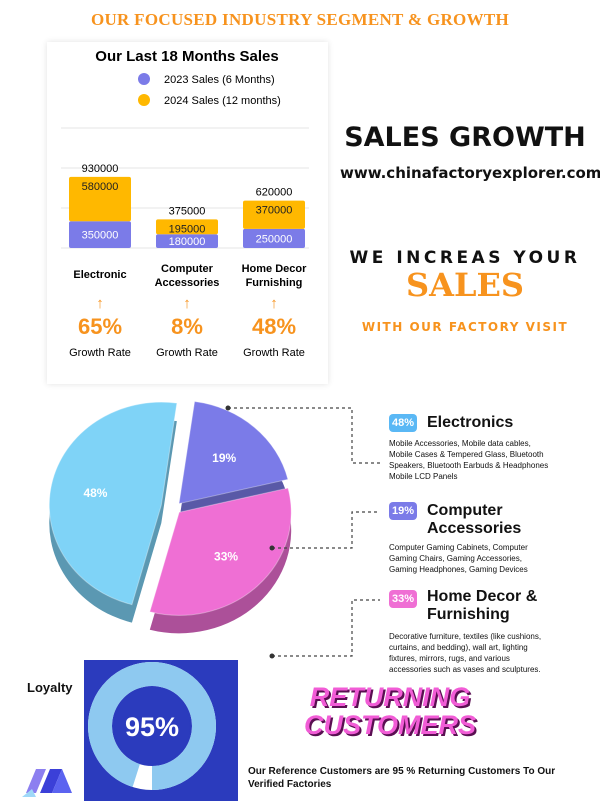 This screenshot has height=801, width=600. I want to click on segment-title-line: Furnishing, so click(468, 614).